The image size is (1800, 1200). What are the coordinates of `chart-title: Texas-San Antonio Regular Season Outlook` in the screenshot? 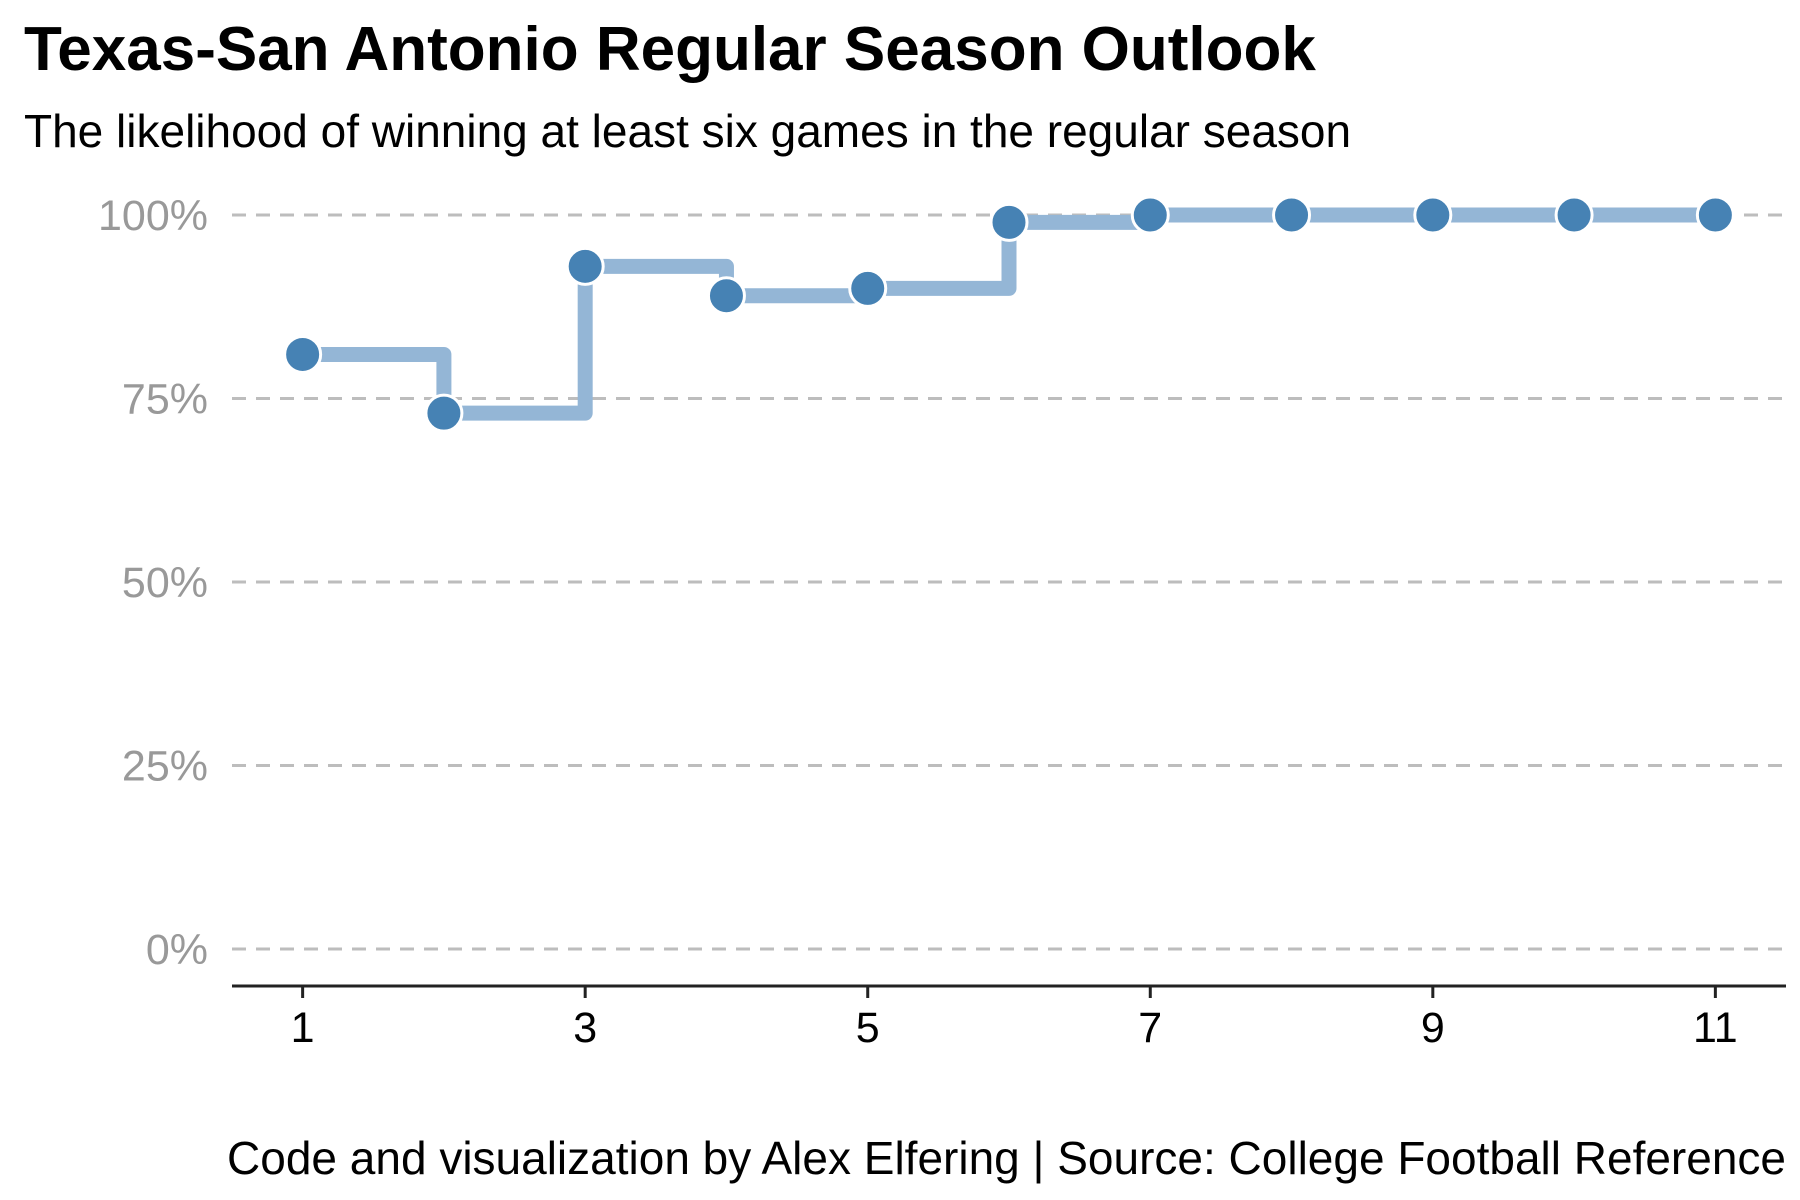 It's located at (670, 49).